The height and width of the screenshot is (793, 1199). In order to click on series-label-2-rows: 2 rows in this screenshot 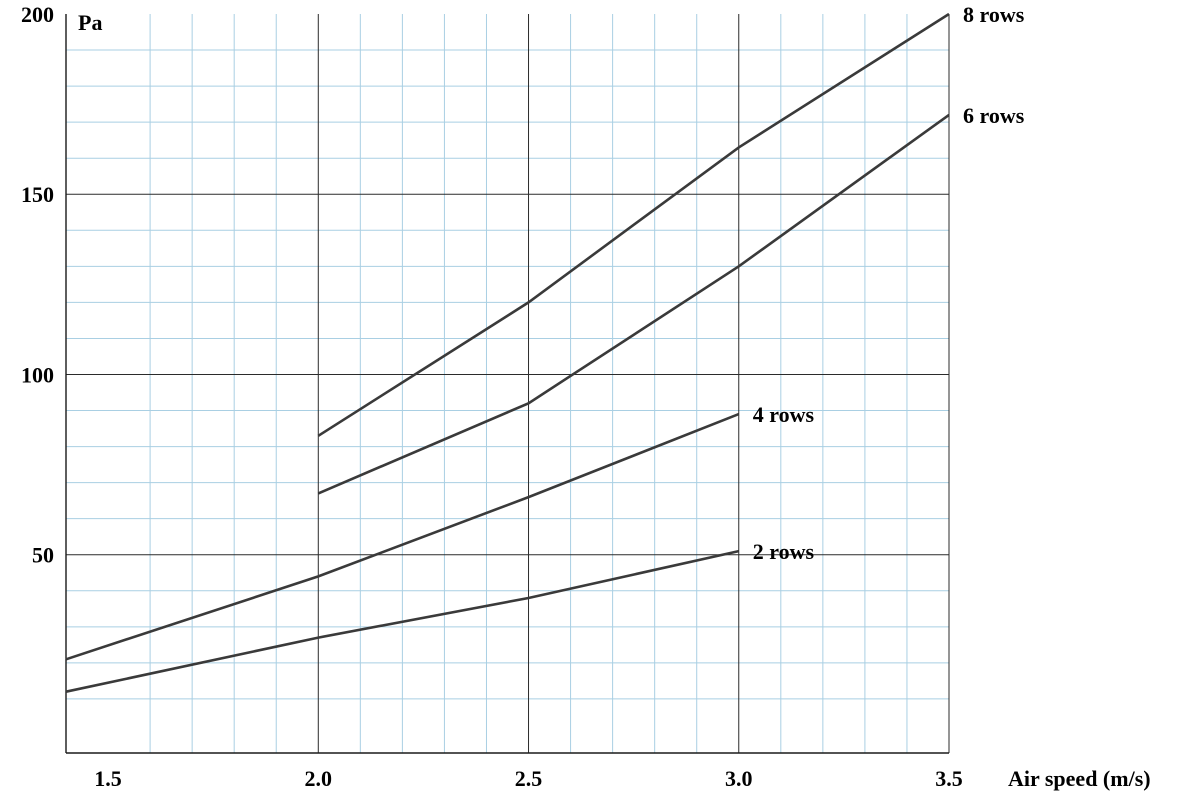, I will do `click(784, 551)`.